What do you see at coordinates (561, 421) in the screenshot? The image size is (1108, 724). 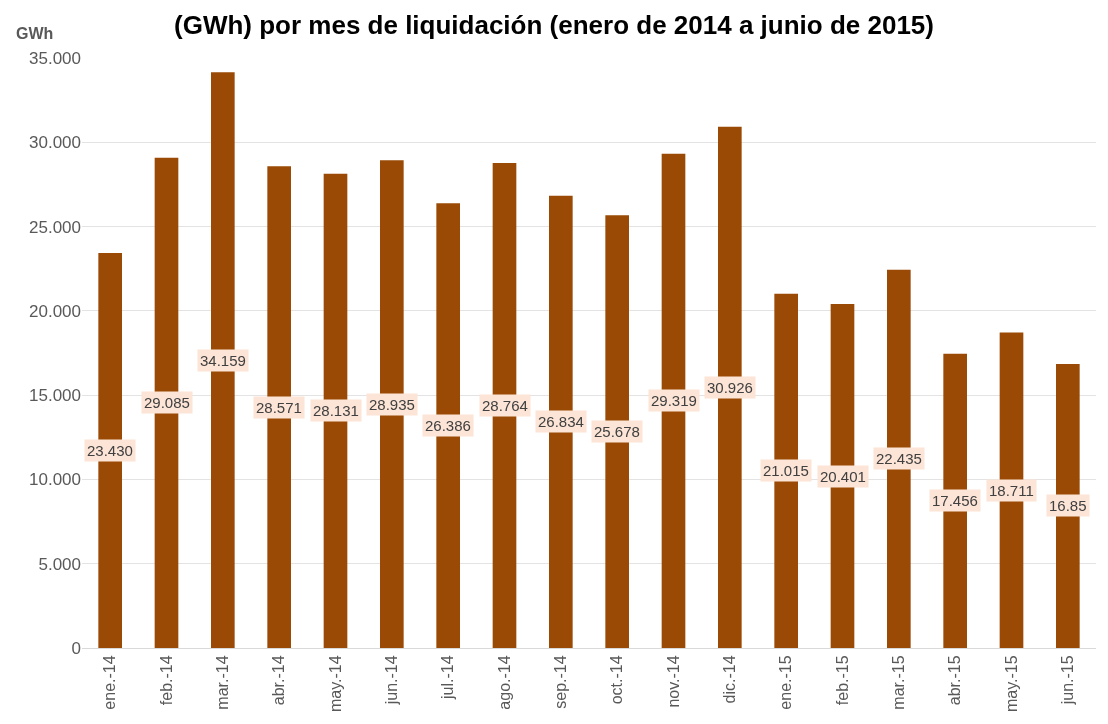 I see `data-label: 26.834` at bounding box center [561, 421].